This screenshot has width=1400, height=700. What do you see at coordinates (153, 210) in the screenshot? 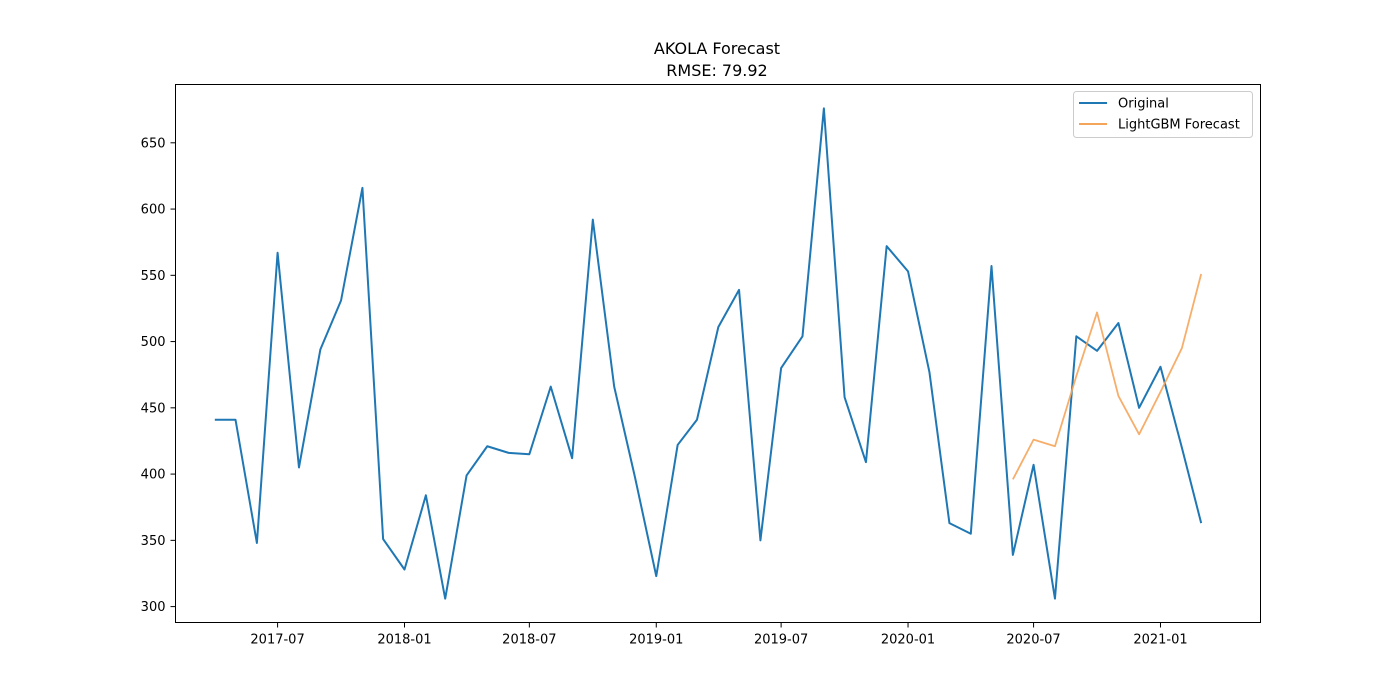
I see `y-tick-label: 600` at bounding box center [153, 210].